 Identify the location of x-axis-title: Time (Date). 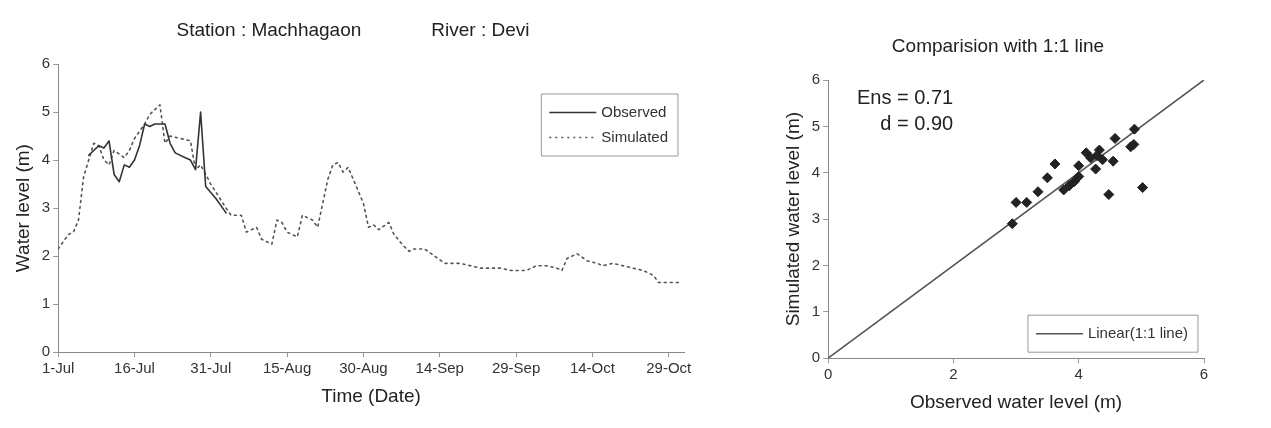
(371, 395).